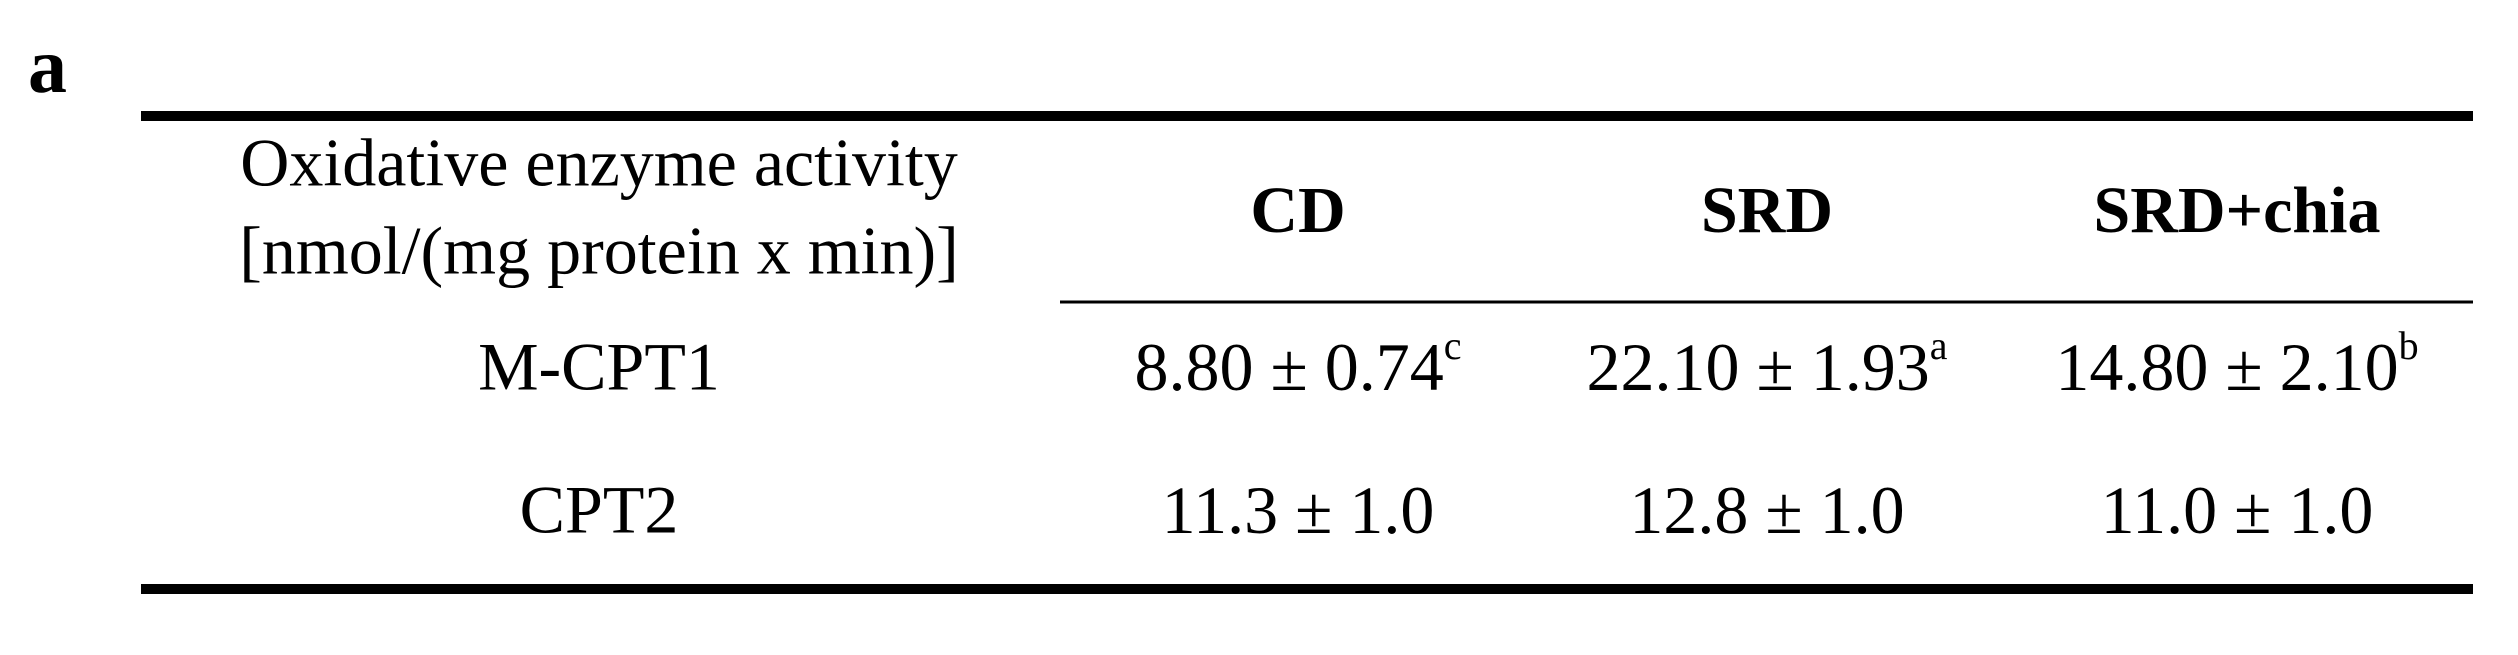 The image size is (2518, 655). I want to click on column-header: CD, so click(1297, 210).